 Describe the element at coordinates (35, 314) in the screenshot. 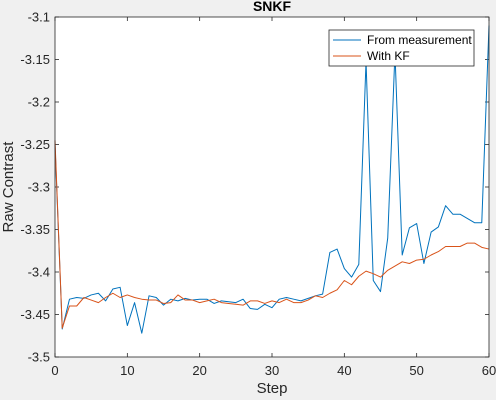

I see `y-tick-label: -3.45` at that location.